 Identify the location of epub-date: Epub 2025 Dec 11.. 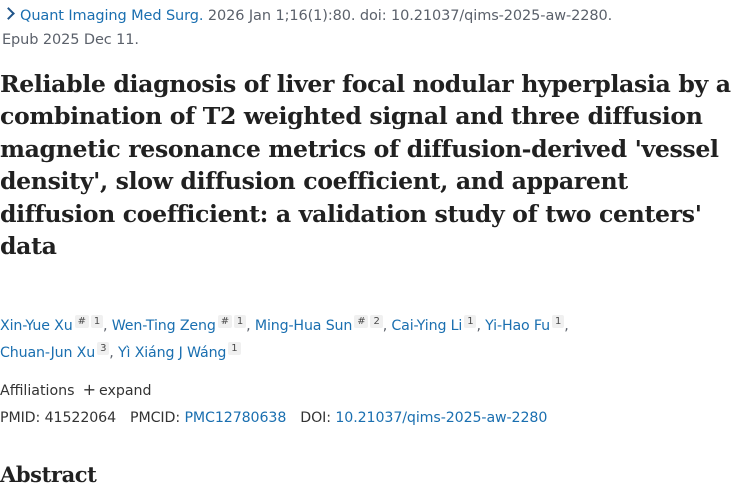
(70, 40).